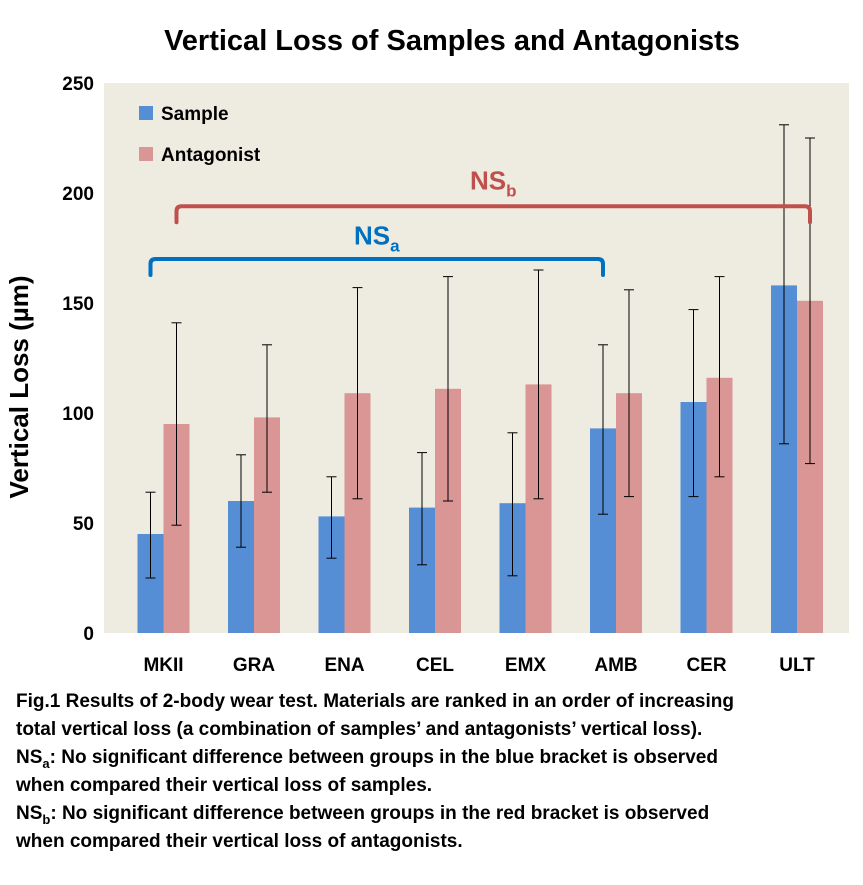 Image resolution: width=863 pixels, height=885 pixels. Describe the element at coordinates (331, 517) in the screenshot. I see `error-bar-sample-ena` at that location.